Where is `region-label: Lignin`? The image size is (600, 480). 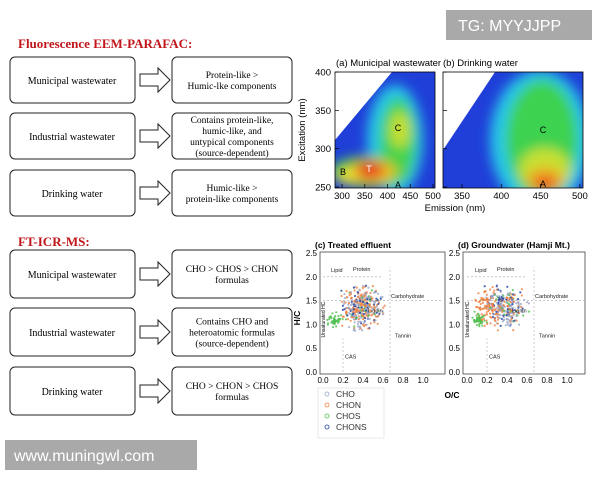
region-label: Lignin is located at coordinates (519, 312).